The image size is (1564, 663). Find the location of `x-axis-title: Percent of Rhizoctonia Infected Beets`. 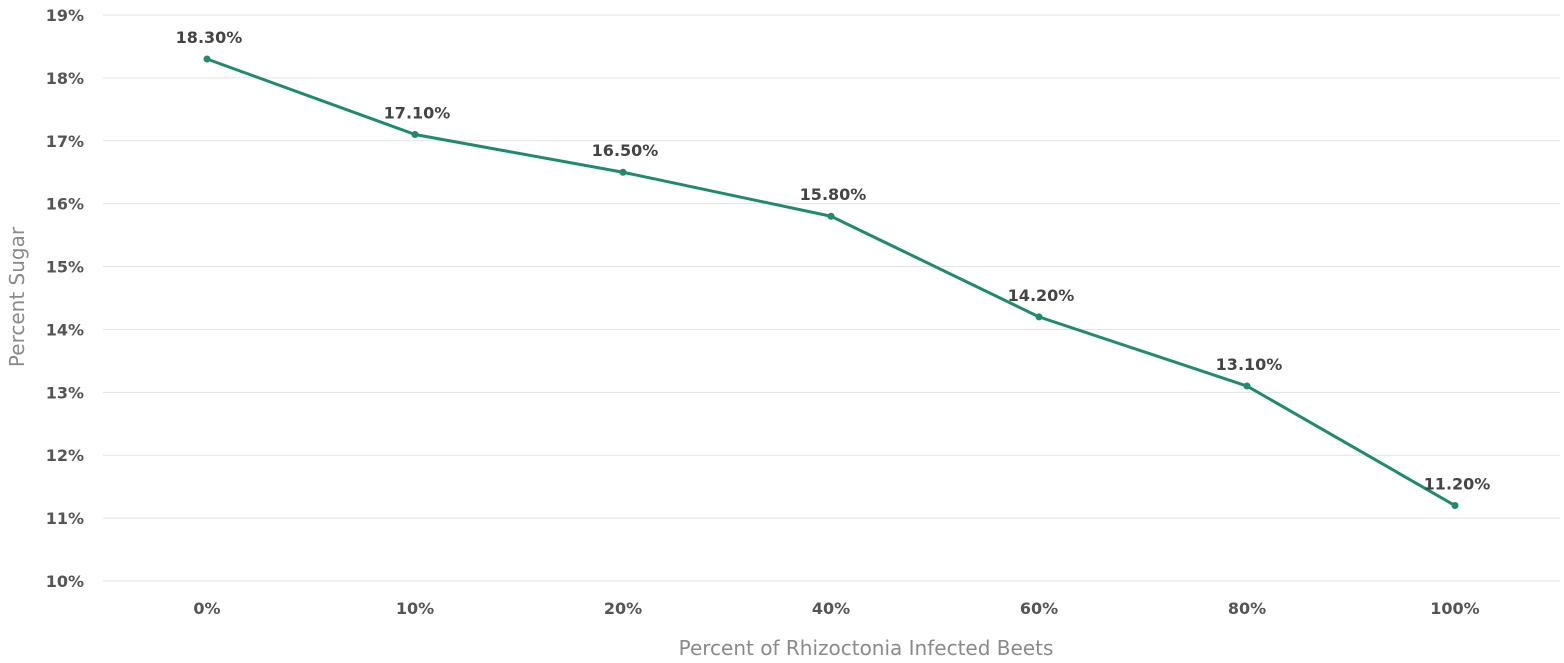

x-axis-title: Percent of Rhizoctonia Infected Beets is located at coordinates (866, 648).